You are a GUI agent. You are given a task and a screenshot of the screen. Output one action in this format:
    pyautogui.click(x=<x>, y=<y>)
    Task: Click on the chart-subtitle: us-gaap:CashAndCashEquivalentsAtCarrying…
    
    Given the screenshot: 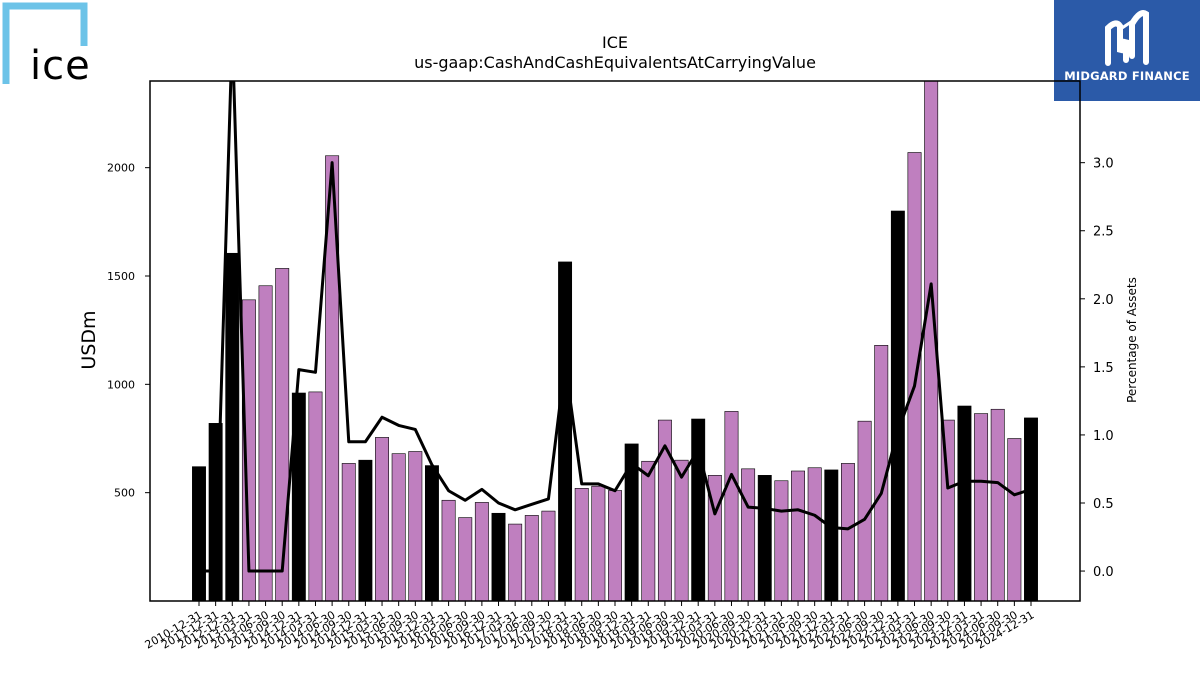 What is the action you would take?
    pyautogui.click(x=615, y=62)
    